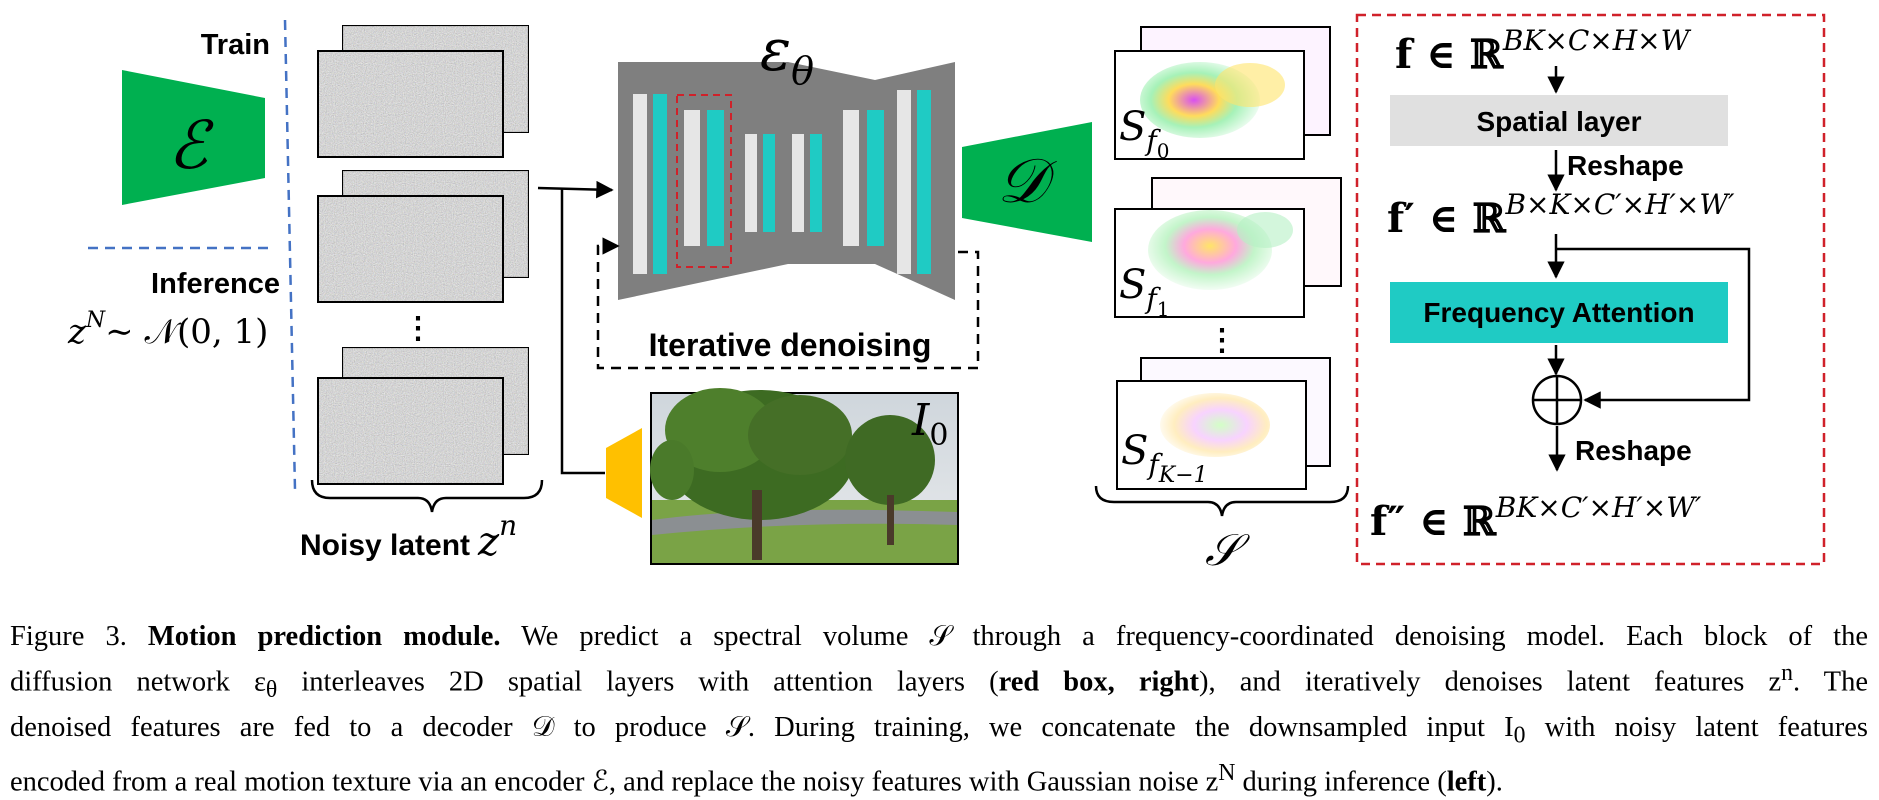 This screenshot has width=1879, height=800. I want to click on spectral-volume-symbol: 𝒮, so click(1227, 550).